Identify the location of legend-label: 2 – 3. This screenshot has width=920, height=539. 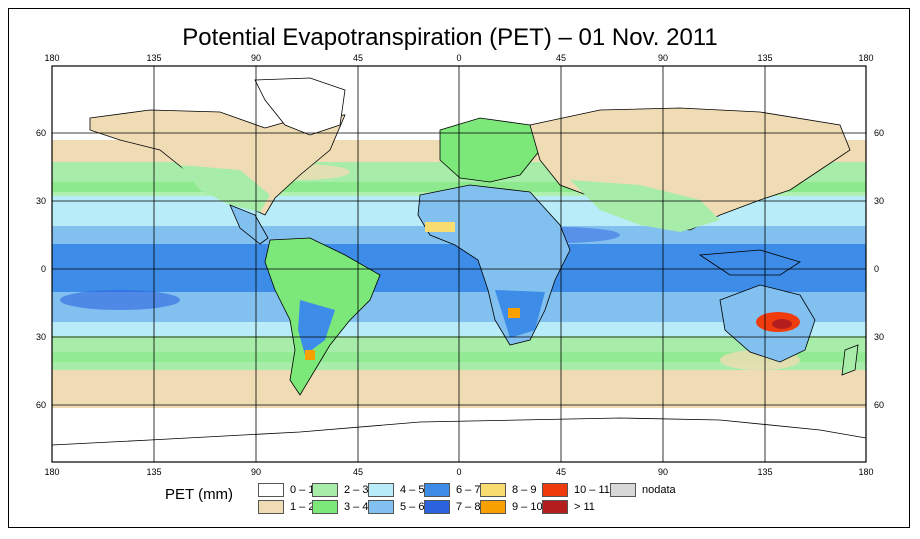
(356, 490).